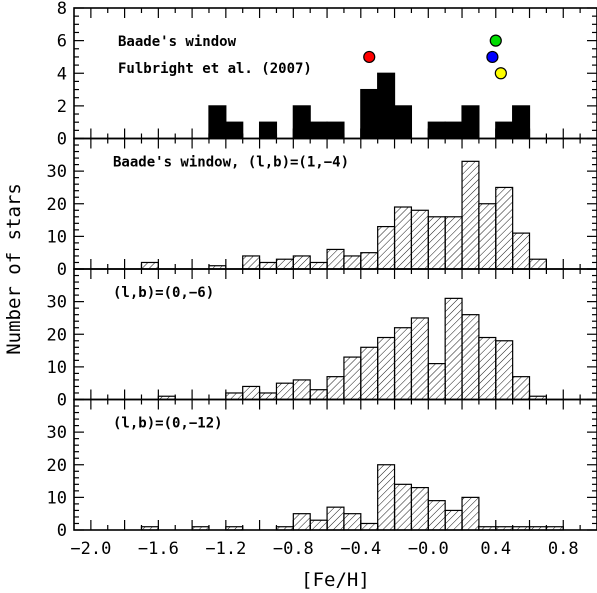  I want to click on y-tick-label: 4, so click(62, 74).